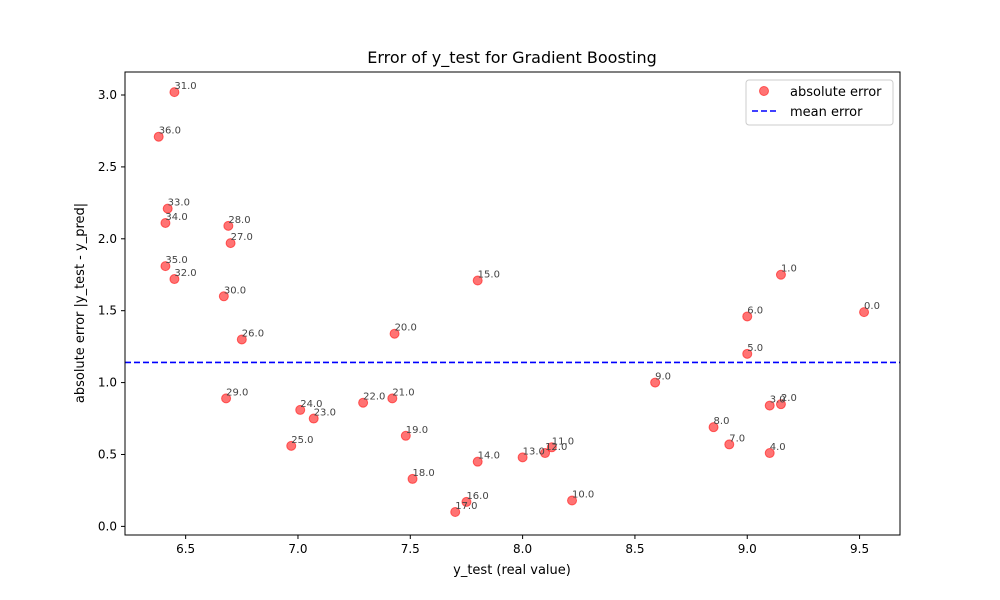 The height and width of the screenshot is (600, 1000). What do you see at coordinates (107, 311) in the screenshot?
I see `y-tick-label: 1.5` at bounding box center [107, 311].